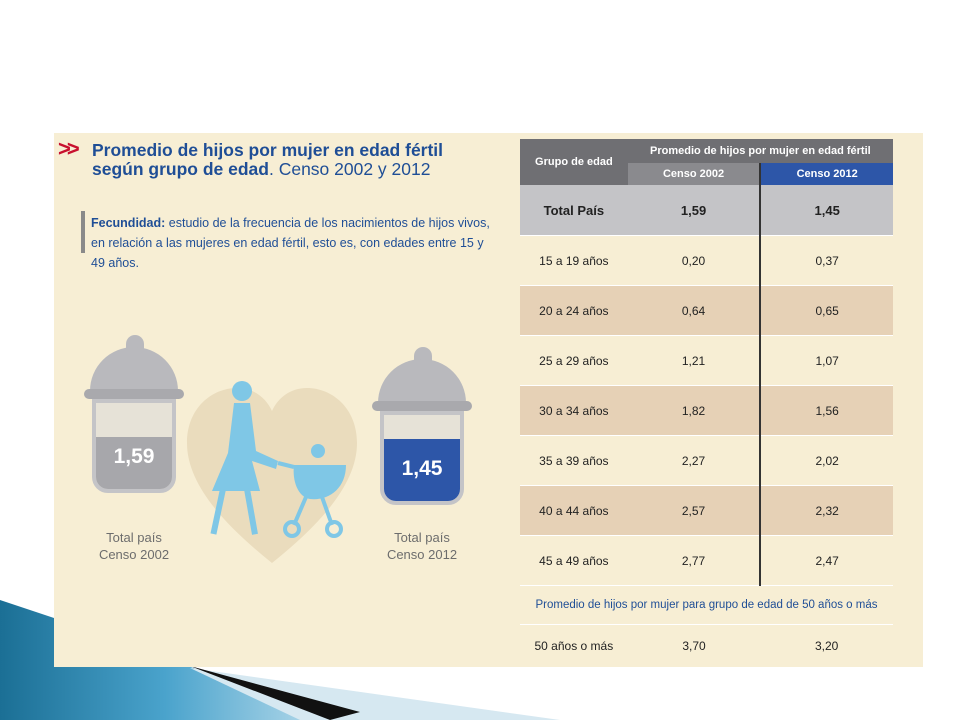  Describe the element at coordinates (826, 174) in the screenshot. I see `header-2012: Censo 2012` at that location.